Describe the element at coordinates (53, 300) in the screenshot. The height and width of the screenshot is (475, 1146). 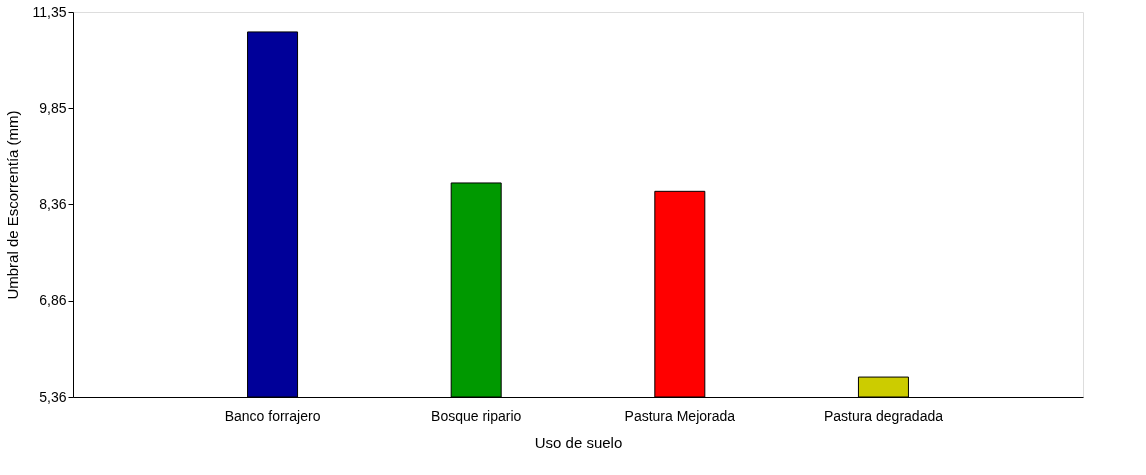
I see `y-tick-label: 6,86` at that location.